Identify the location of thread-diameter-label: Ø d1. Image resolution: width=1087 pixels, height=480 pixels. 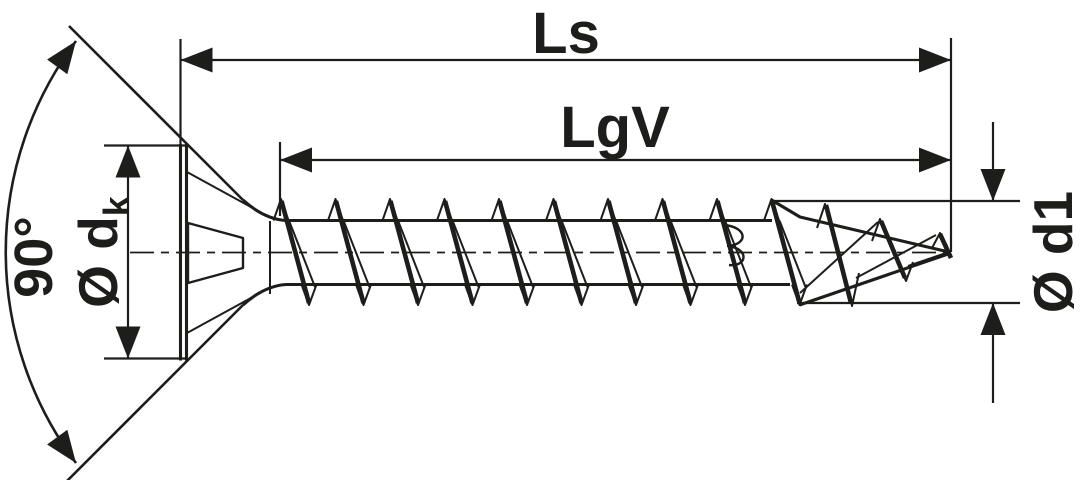
(1053, 252).